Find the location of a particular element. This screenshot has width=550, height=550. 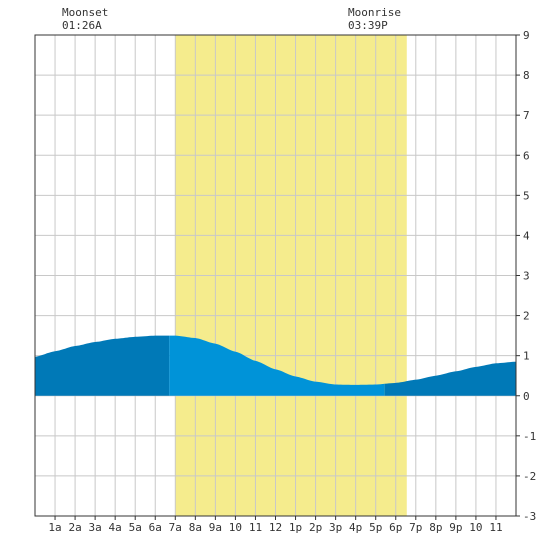

x-tick-label: 4a is located at coordinates (115, 527).